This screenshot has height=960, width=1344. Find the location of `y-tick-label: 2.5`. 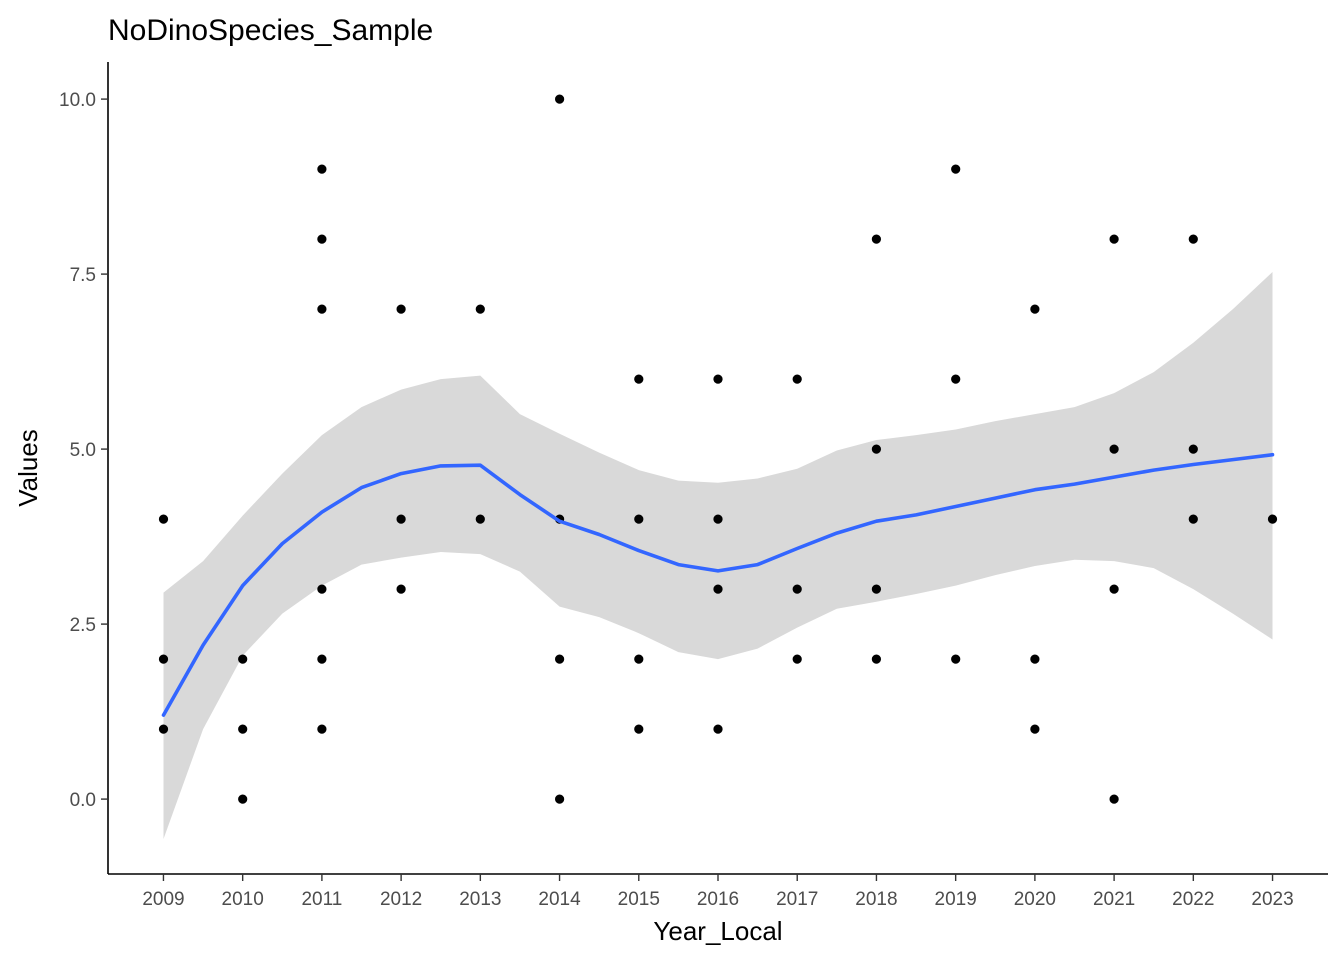

y-tick-label: 2.5 is located at coordinates (83, 625).